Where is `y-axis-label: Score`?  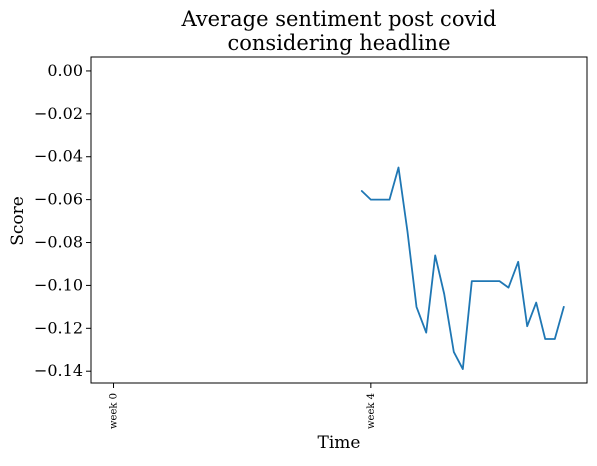
y-axis-label: Score is located at coordinates (18, 221).